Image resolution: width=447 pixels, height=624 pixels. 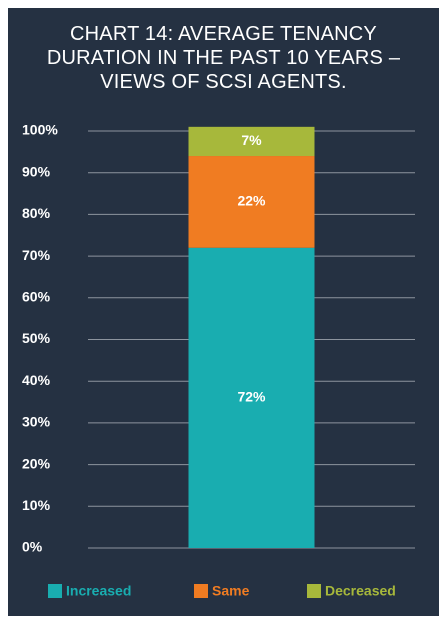 I want to click on data-label: 7%, so click(x=251, y=140).